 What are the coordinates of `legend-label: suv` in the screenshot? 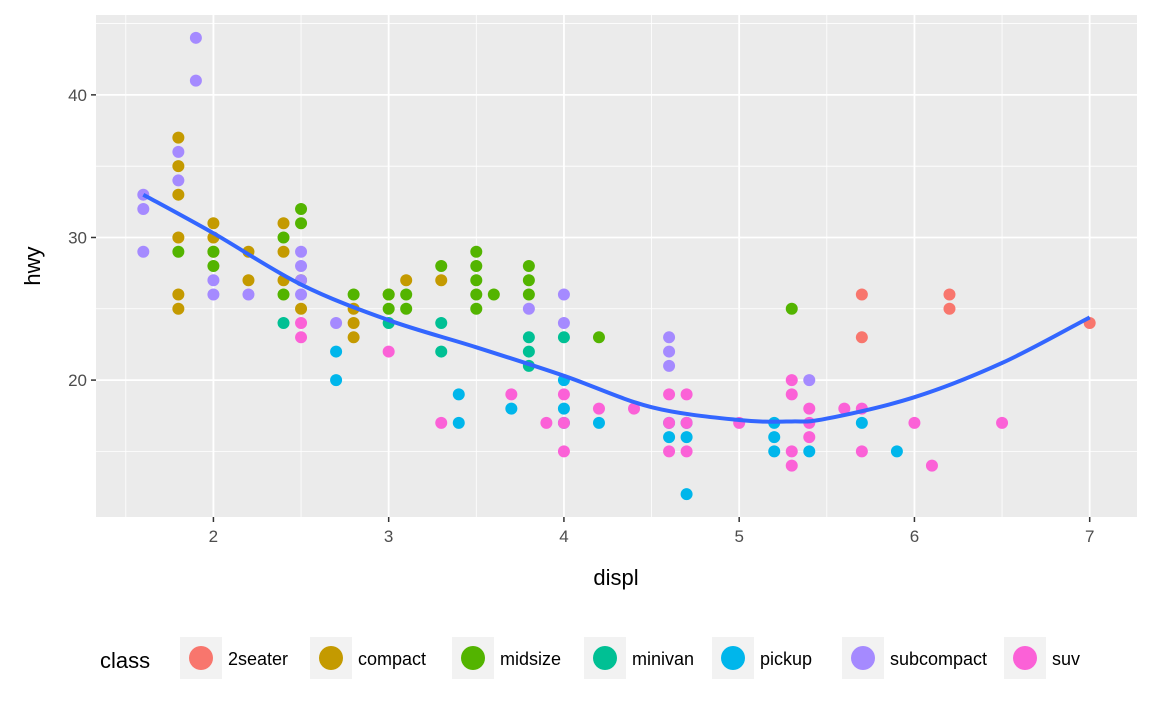 It's located at (1066, 659).